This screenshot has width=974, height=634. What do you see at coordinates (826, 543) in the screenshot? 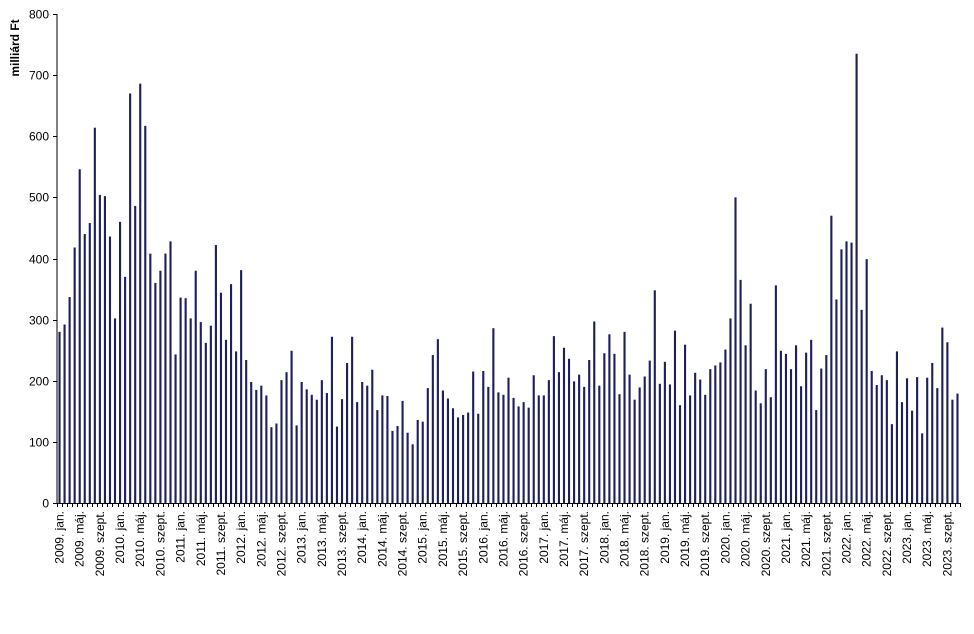
I see `x-tick-label: 2021. szept.` at bounding box center [826, 543].